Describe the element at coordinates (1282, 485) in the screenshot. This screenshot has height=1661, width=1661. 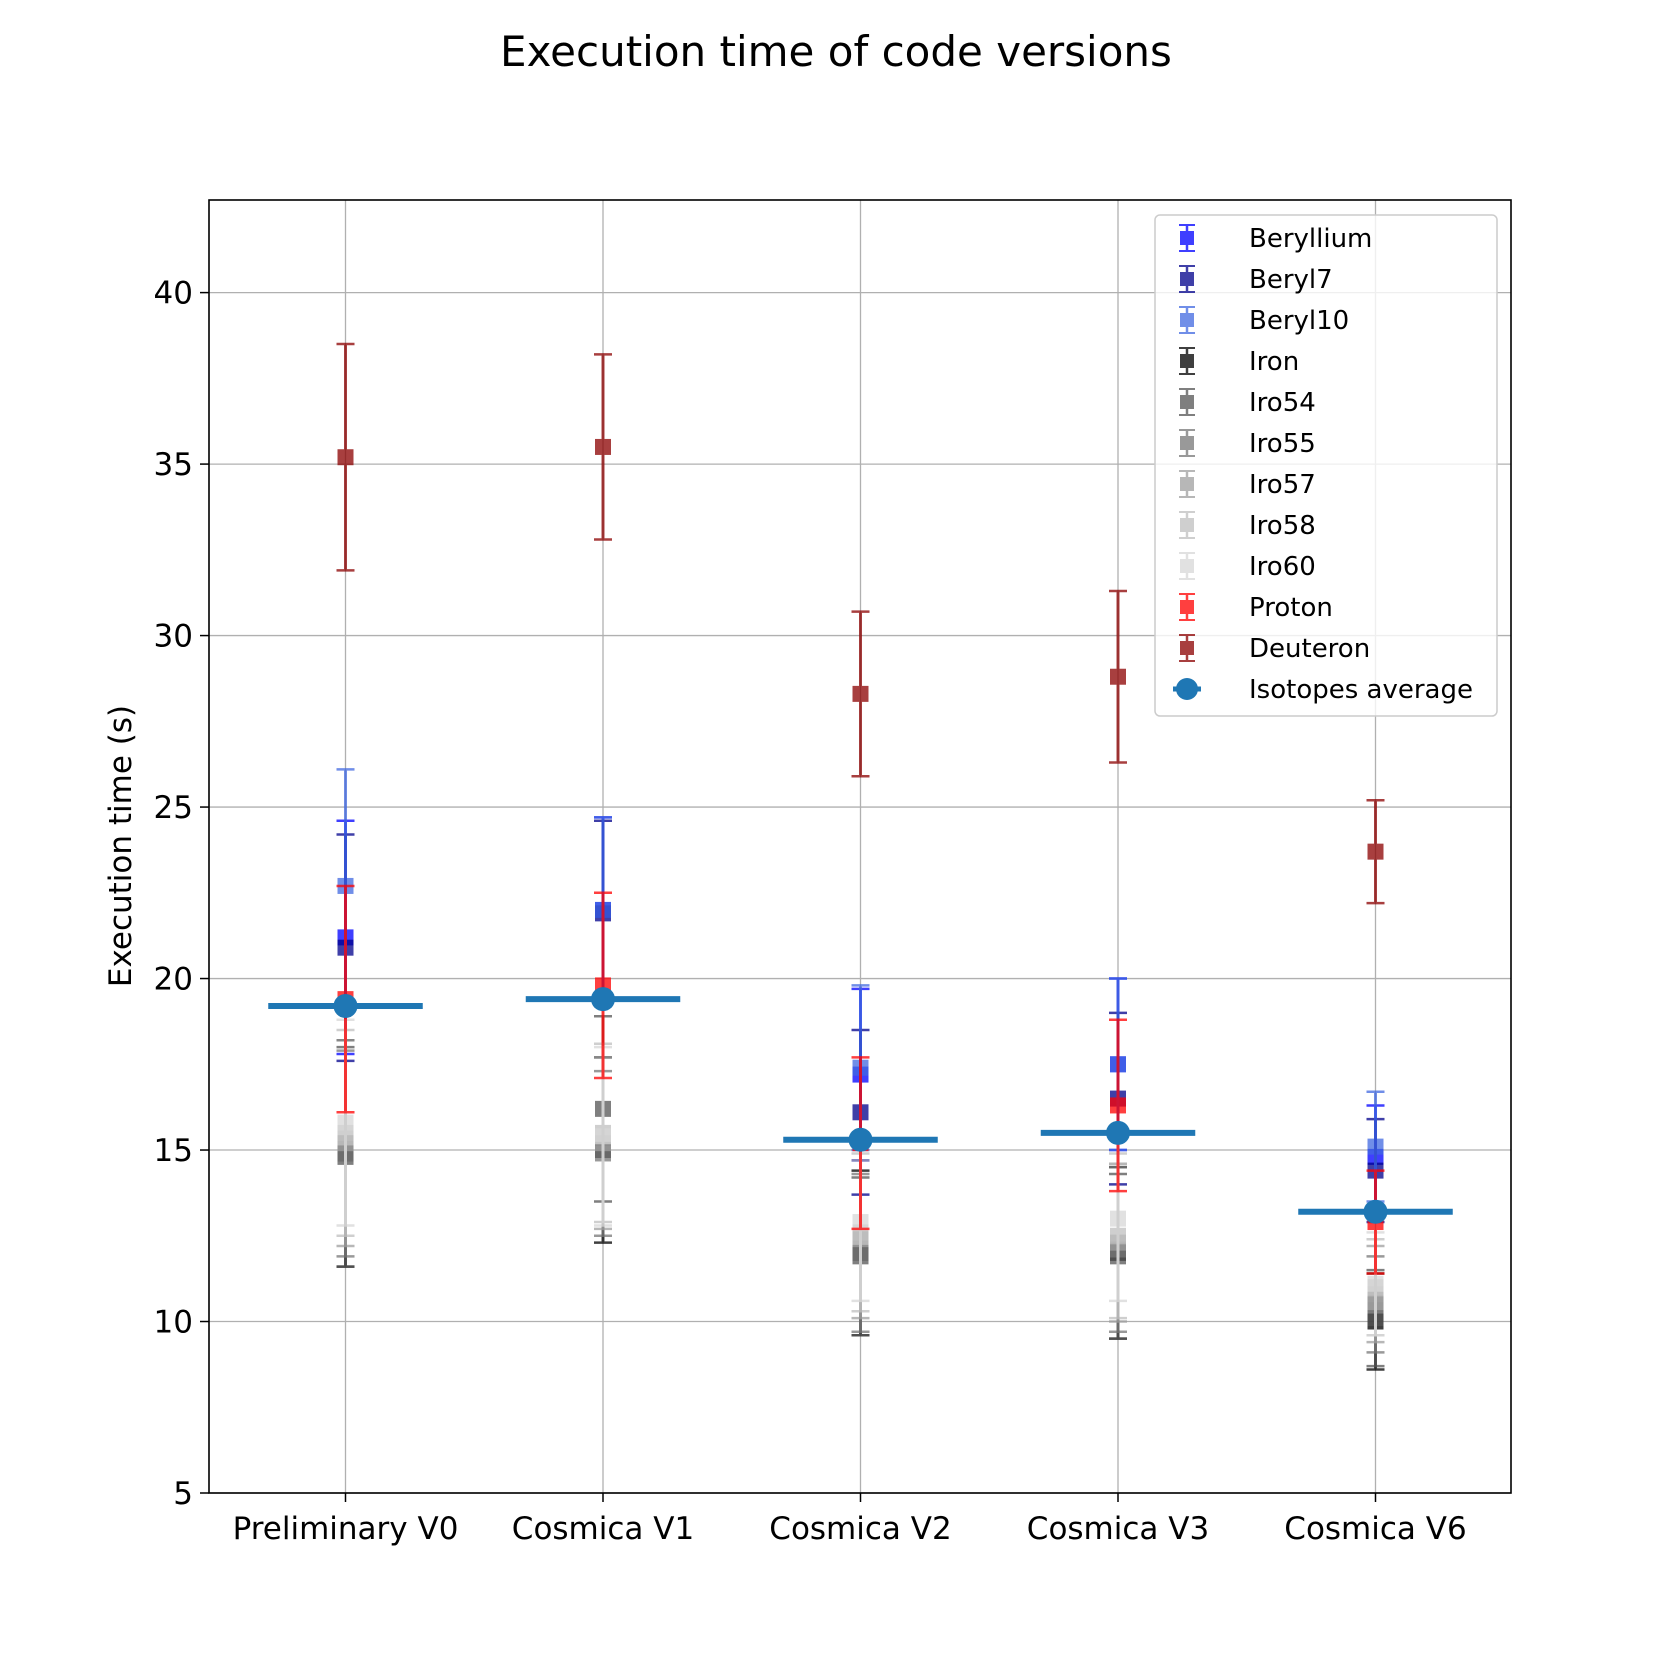
I see `legend-label-iro57: Iro57` at that location.